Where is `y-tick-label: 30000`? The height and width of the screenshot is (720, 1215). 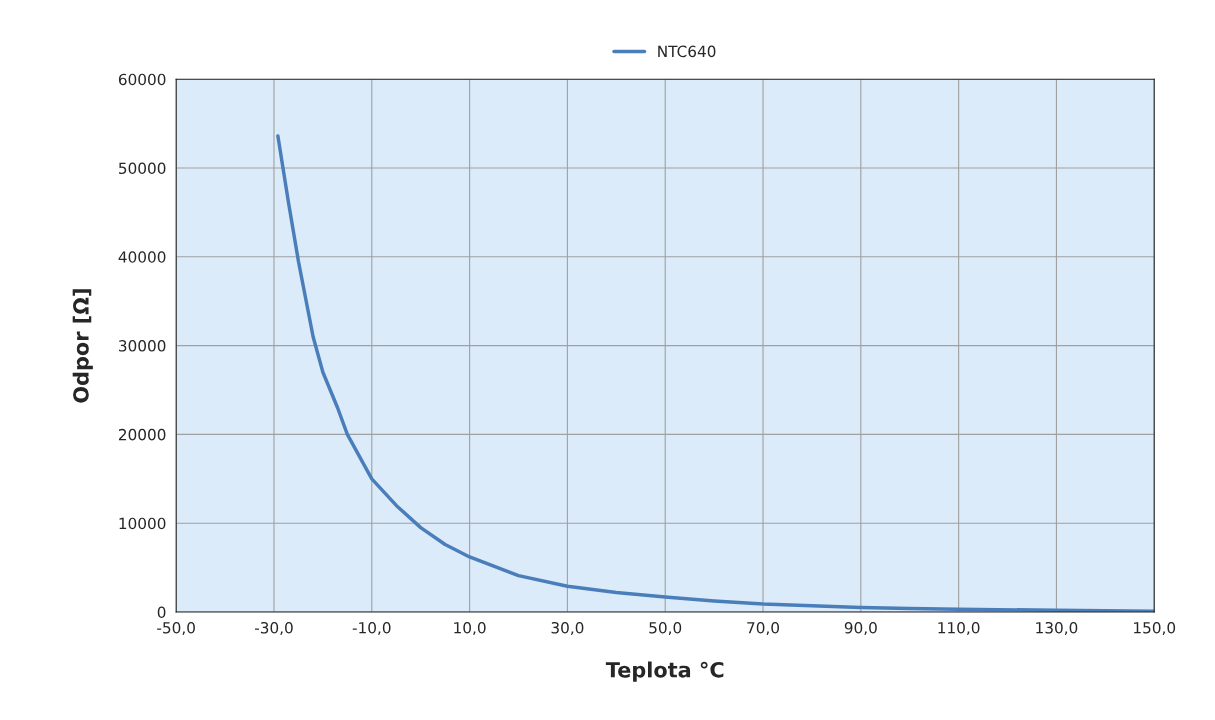 y-tick-label: 30000 is located at coordinates (142, 346).